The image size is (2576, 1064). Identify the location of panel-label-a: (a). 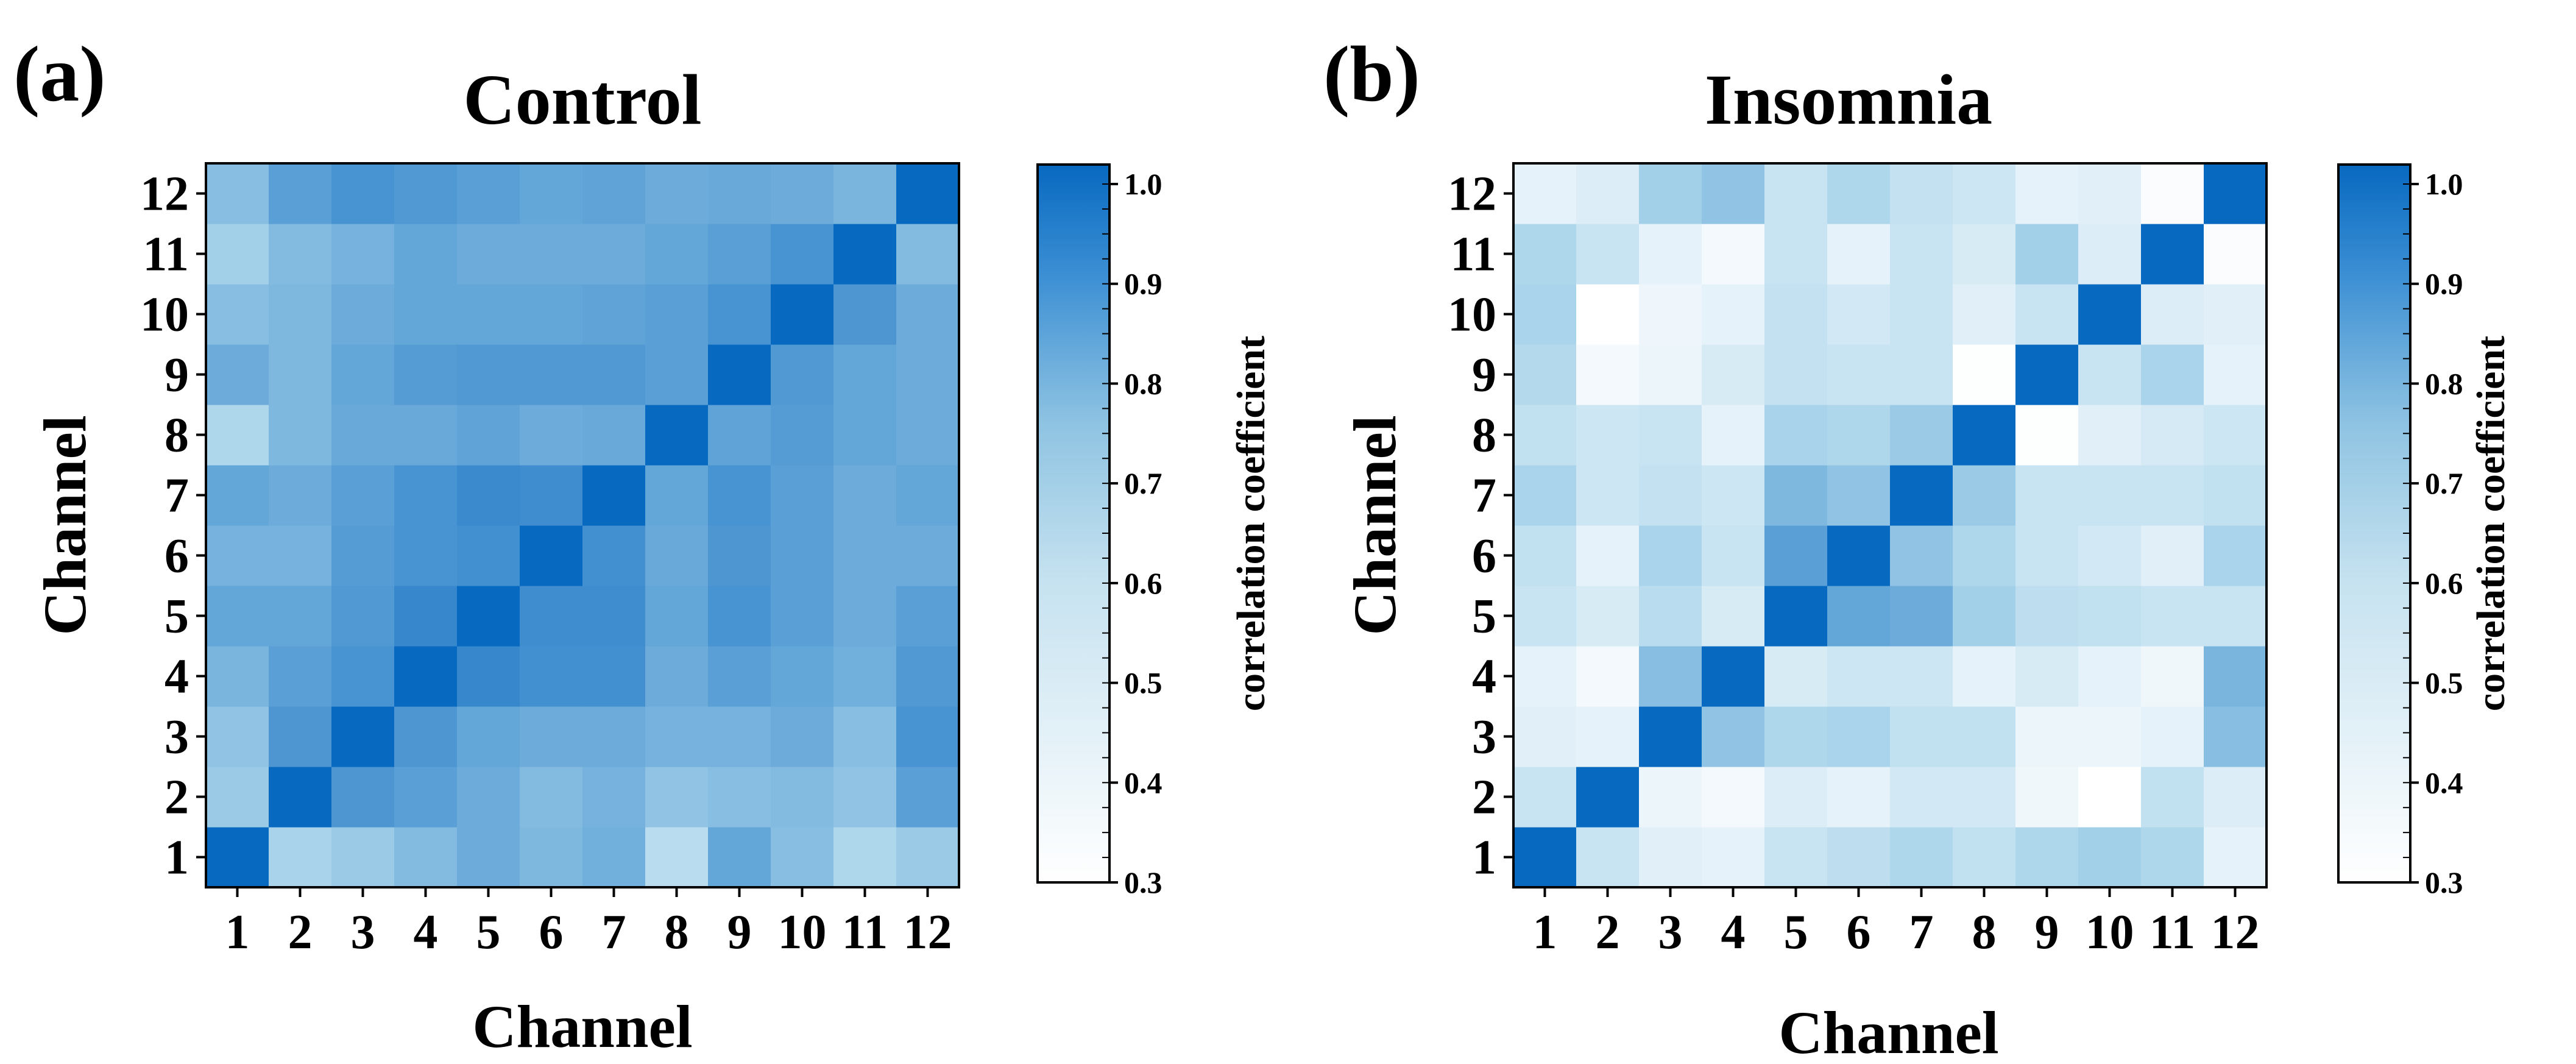
(59, 74).